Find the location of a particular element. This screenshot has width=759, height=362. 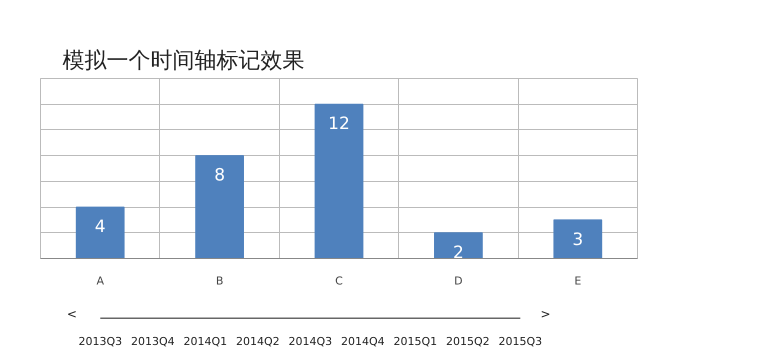

x-tick-label: C is located at coordinates (339, 281).